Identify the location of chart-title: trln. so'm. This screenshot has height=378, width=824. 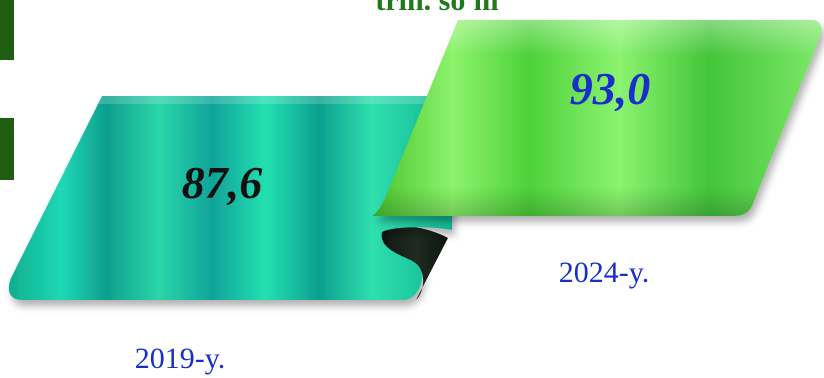
(436, 8).